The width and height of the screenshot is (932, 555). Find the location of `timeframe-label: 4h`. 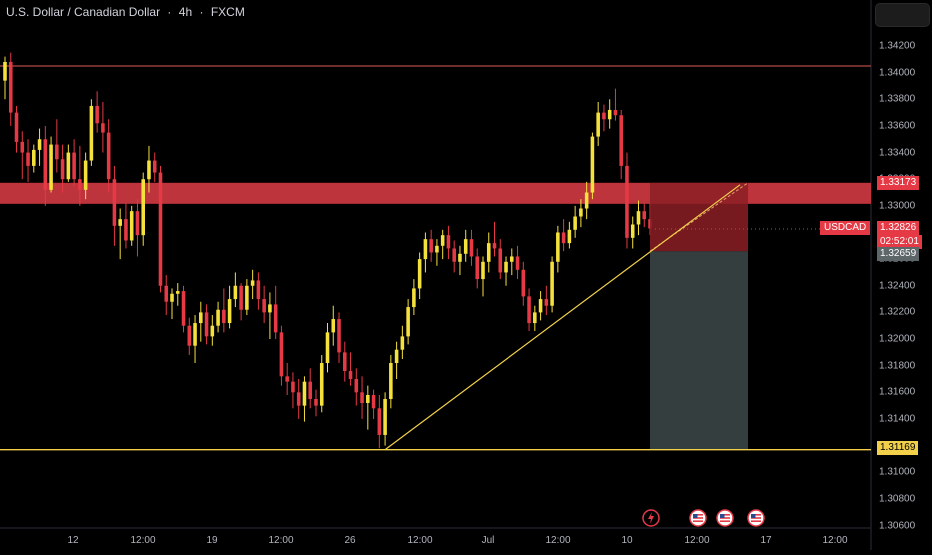

timeframe-label: 4h is located at coordinates (185, 12).